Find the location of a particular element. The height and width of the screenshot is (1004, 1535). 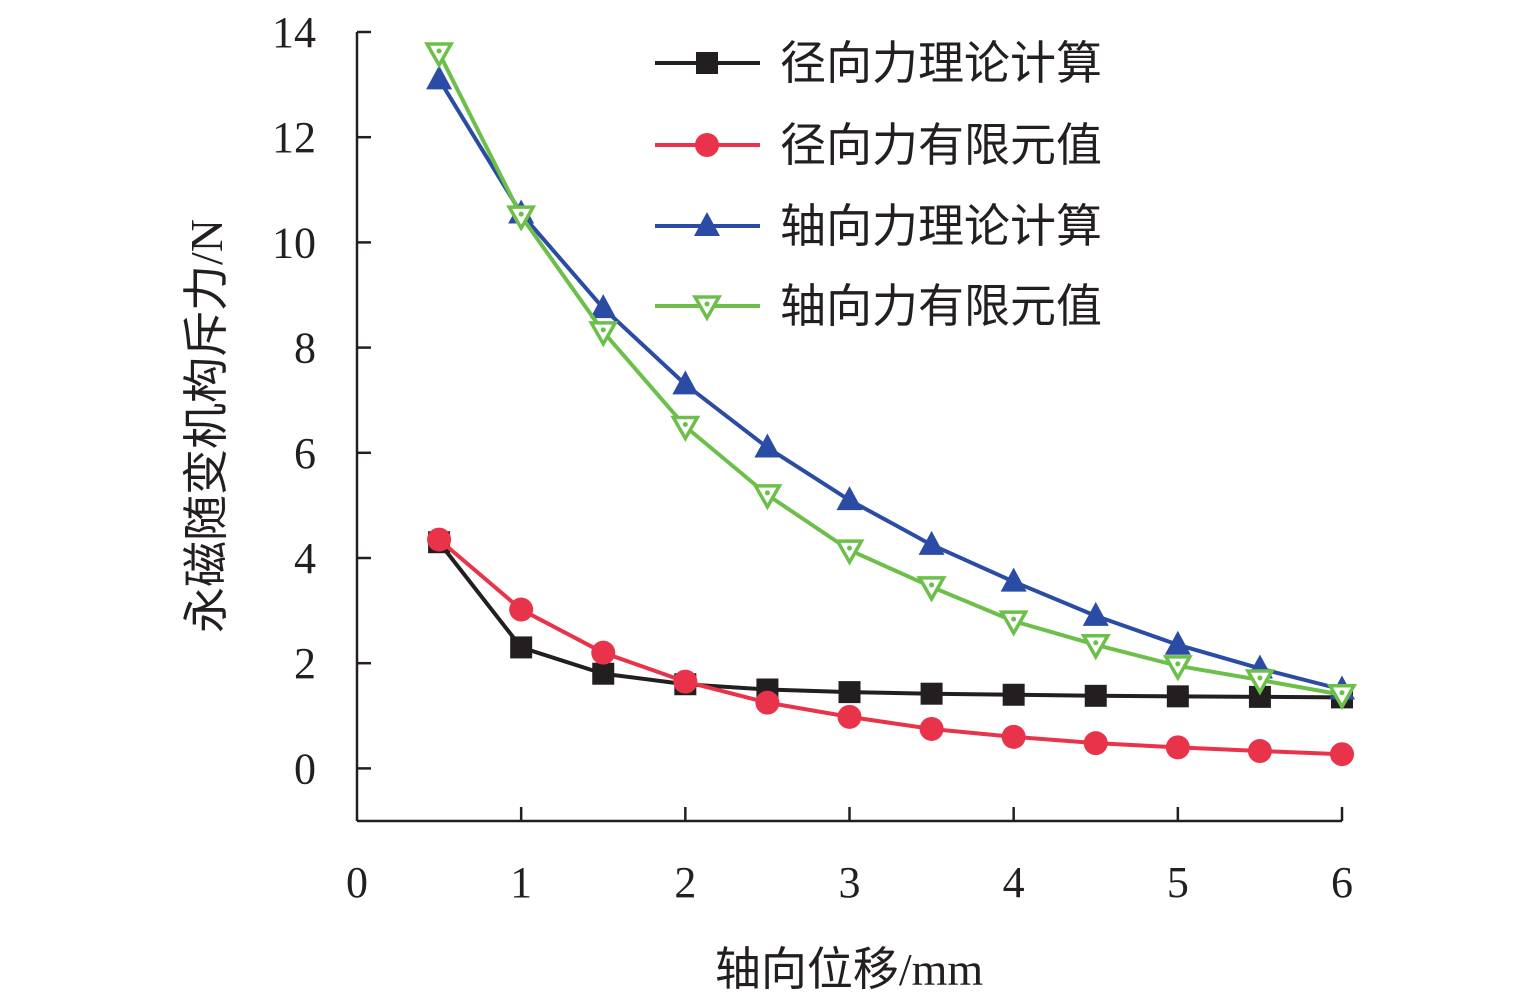

x-tick-label: 2 is located at coordinates (685, 882).